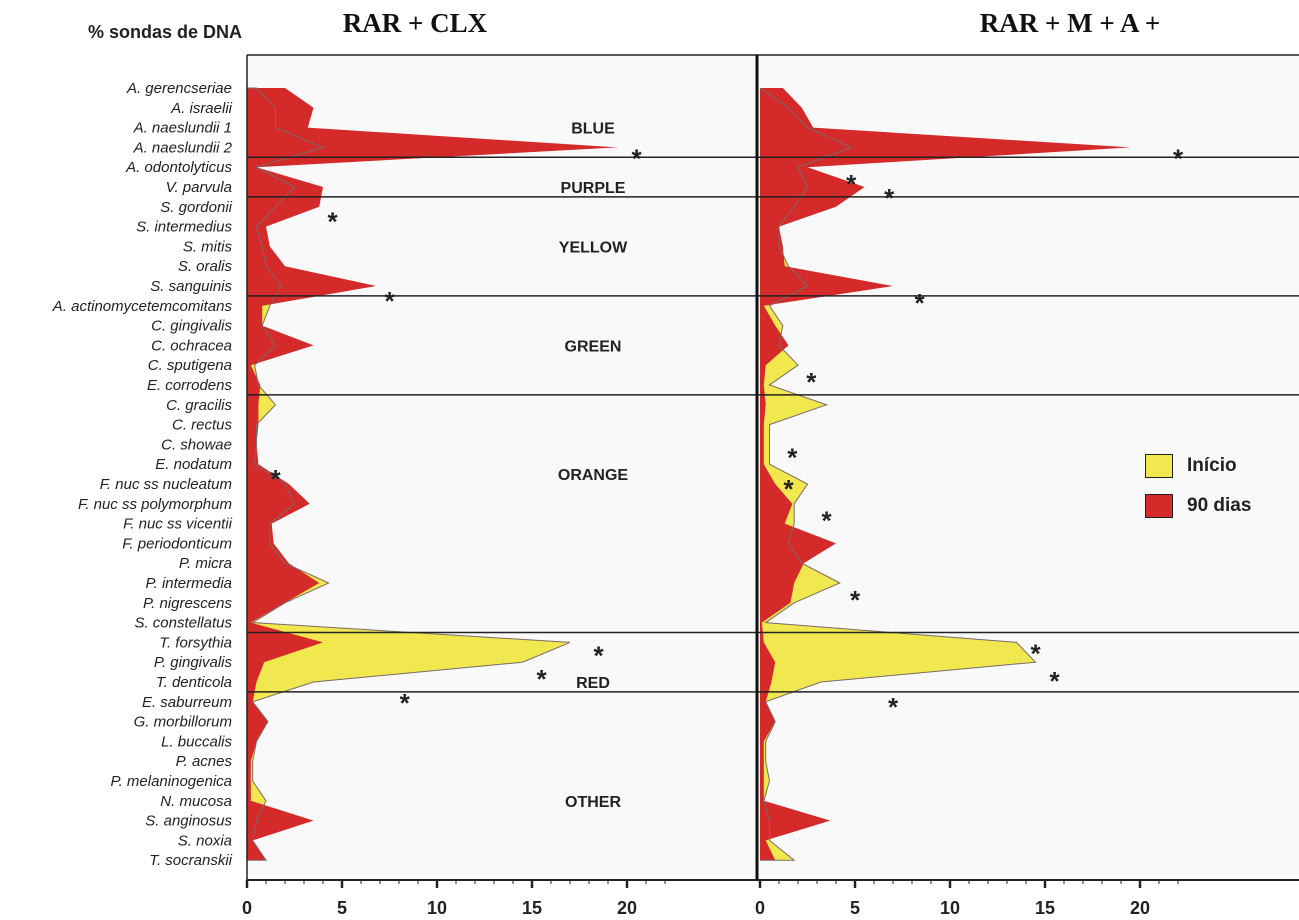  I want to click on legend-label-inicio: Início, so click(1212, 465).